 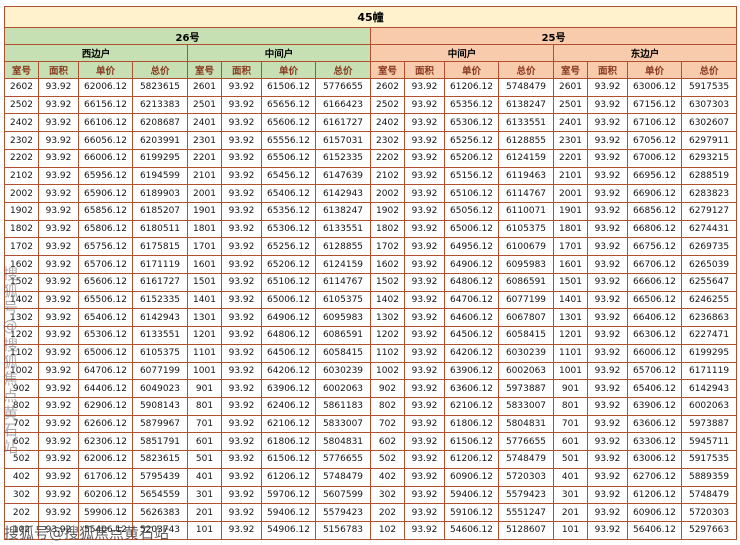 I want to click on unit-price-cell: 65306.12, so click(x=288, y=229).